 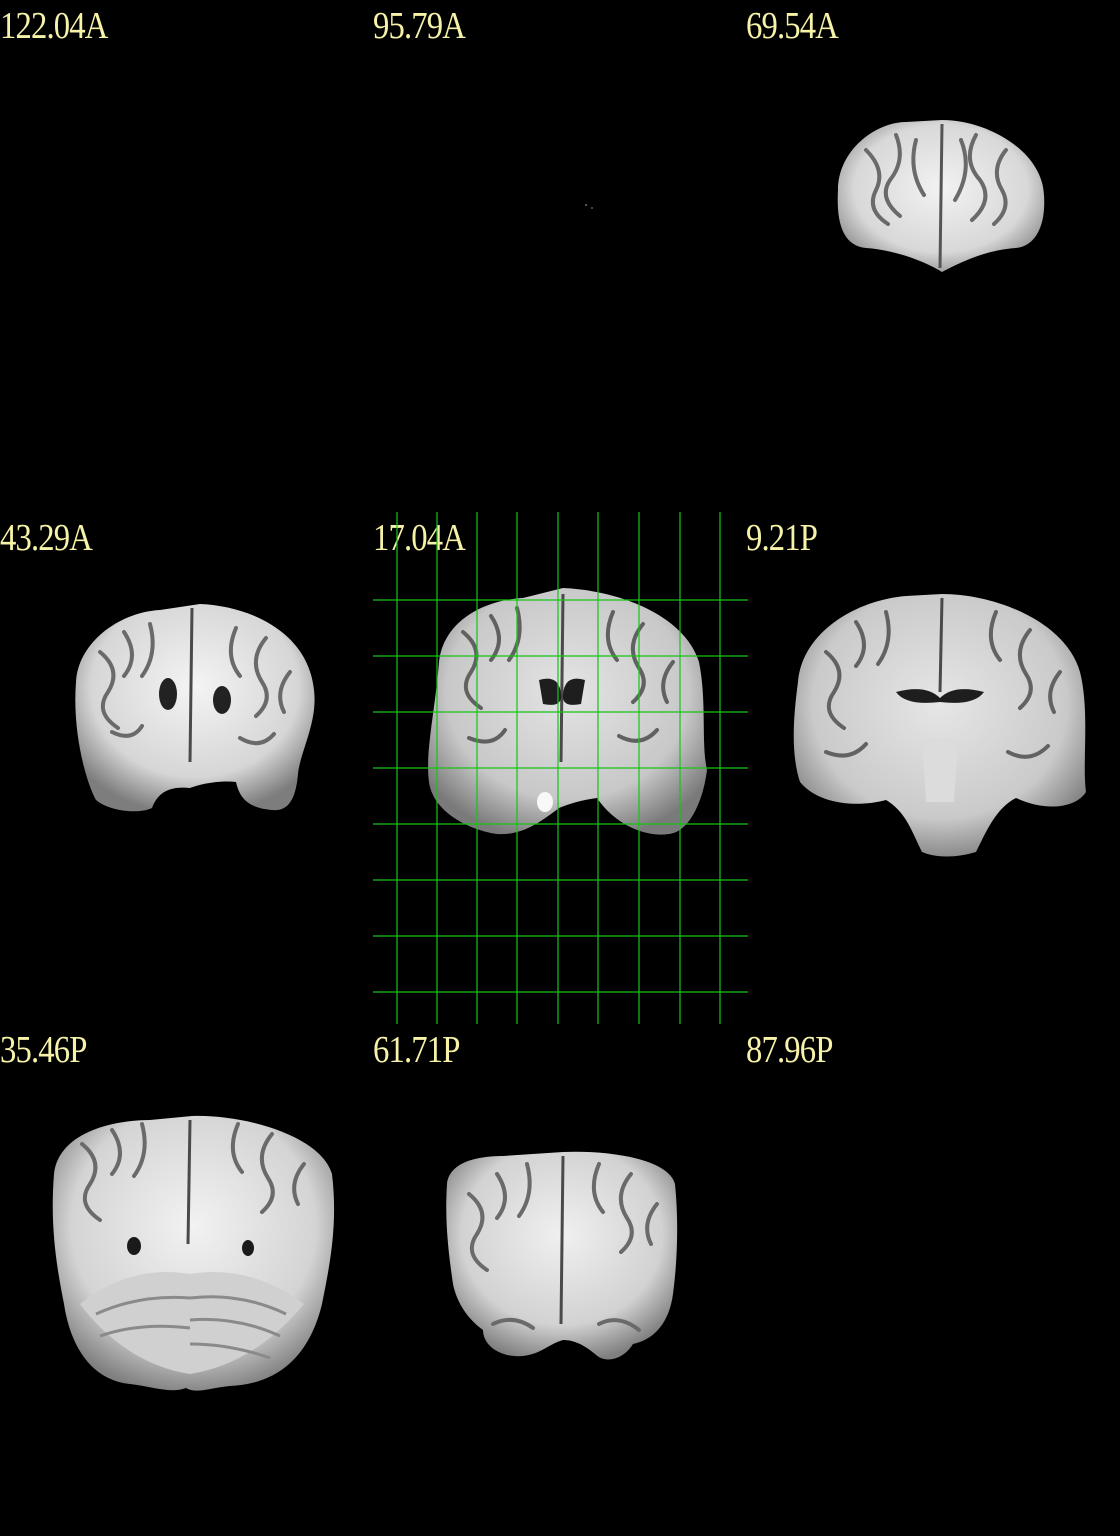 I want to click on slice-panel-1: 122.04A, so click(x=186, y=256).